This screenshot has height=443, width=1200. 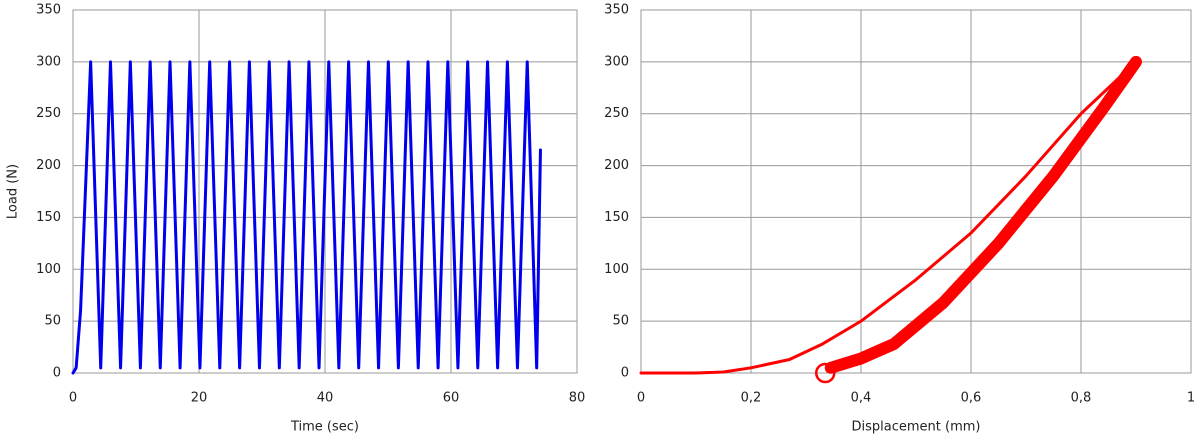 What do you see at coordinates (13, 191) in the screenshot?
I see `y-axis-title: Load (N)` at bounding box center [13, 191].